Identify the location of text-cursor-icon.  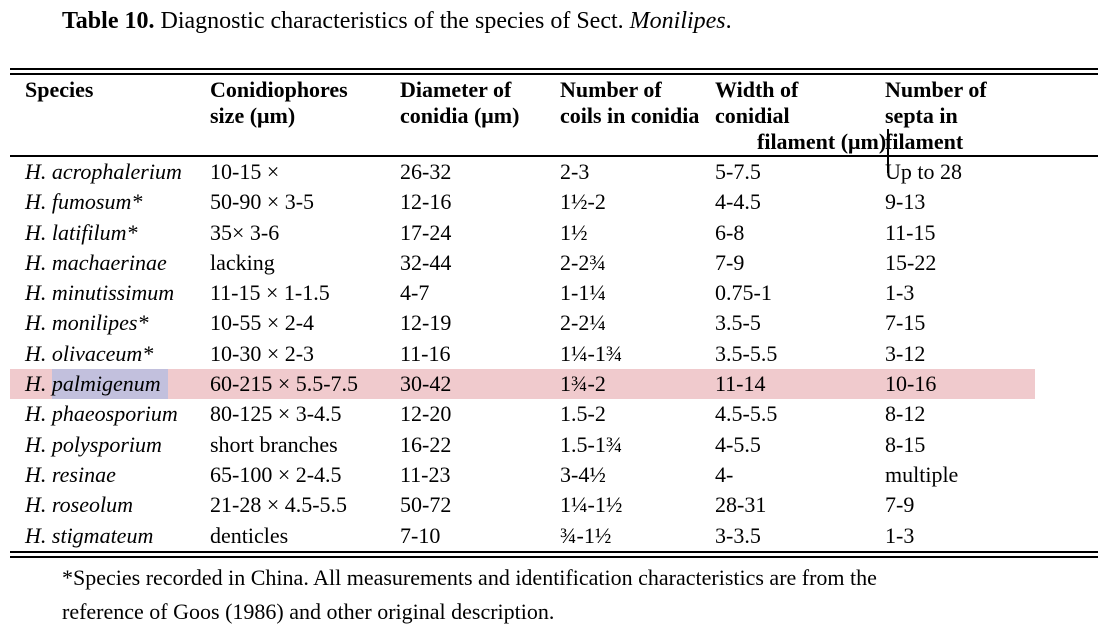
(888, 151).